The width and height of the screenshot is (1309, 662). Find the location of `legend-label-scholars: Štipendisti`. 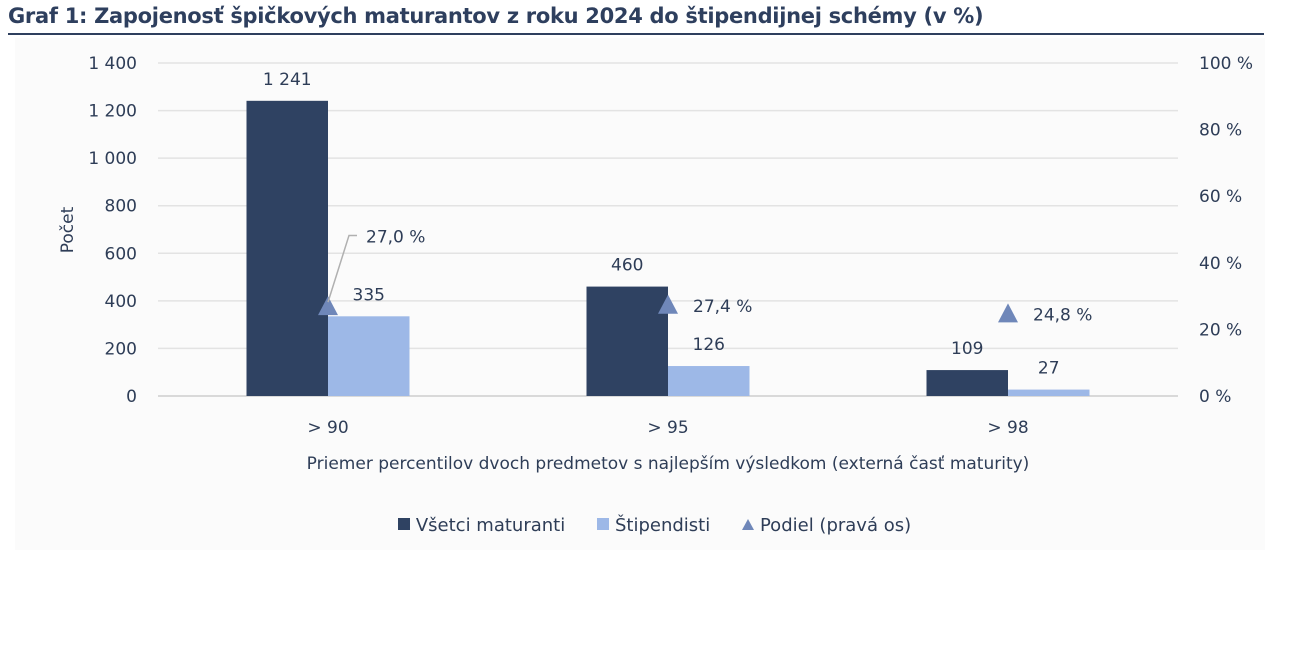

legend-label-scholars: Štipendisti is located at coordinates (662, 525).